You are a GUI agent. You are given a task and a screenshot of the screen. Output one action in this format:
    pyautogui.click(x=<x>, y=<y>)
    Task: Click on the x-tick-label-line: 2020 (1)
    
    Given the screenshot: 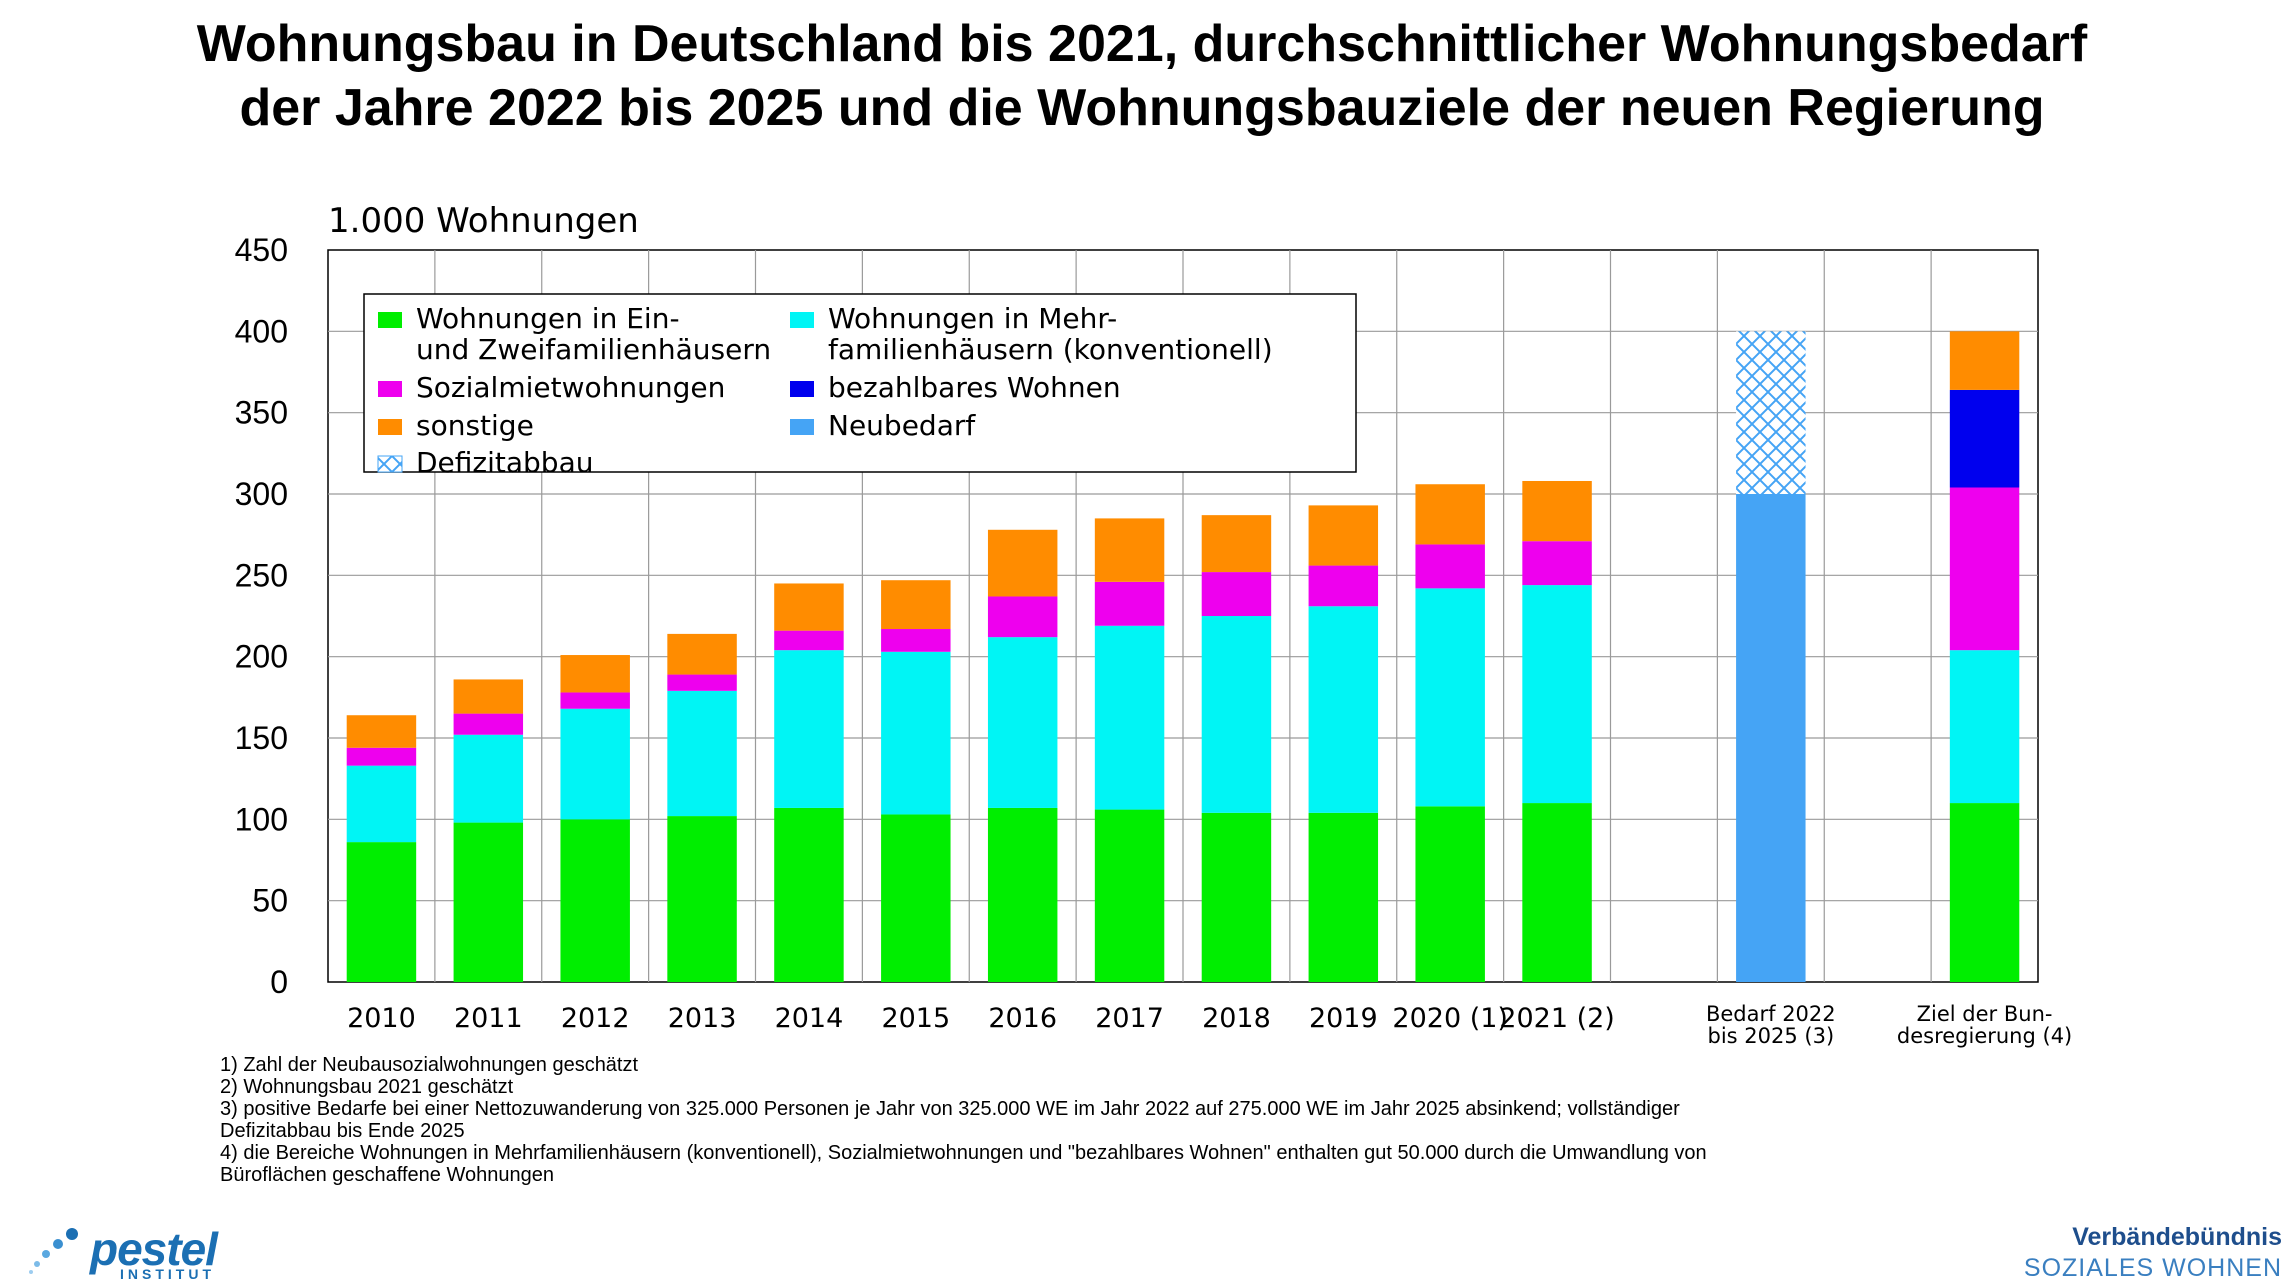 What is the action you would take?
    pyautogui.click(x=1450, y=1018)
    